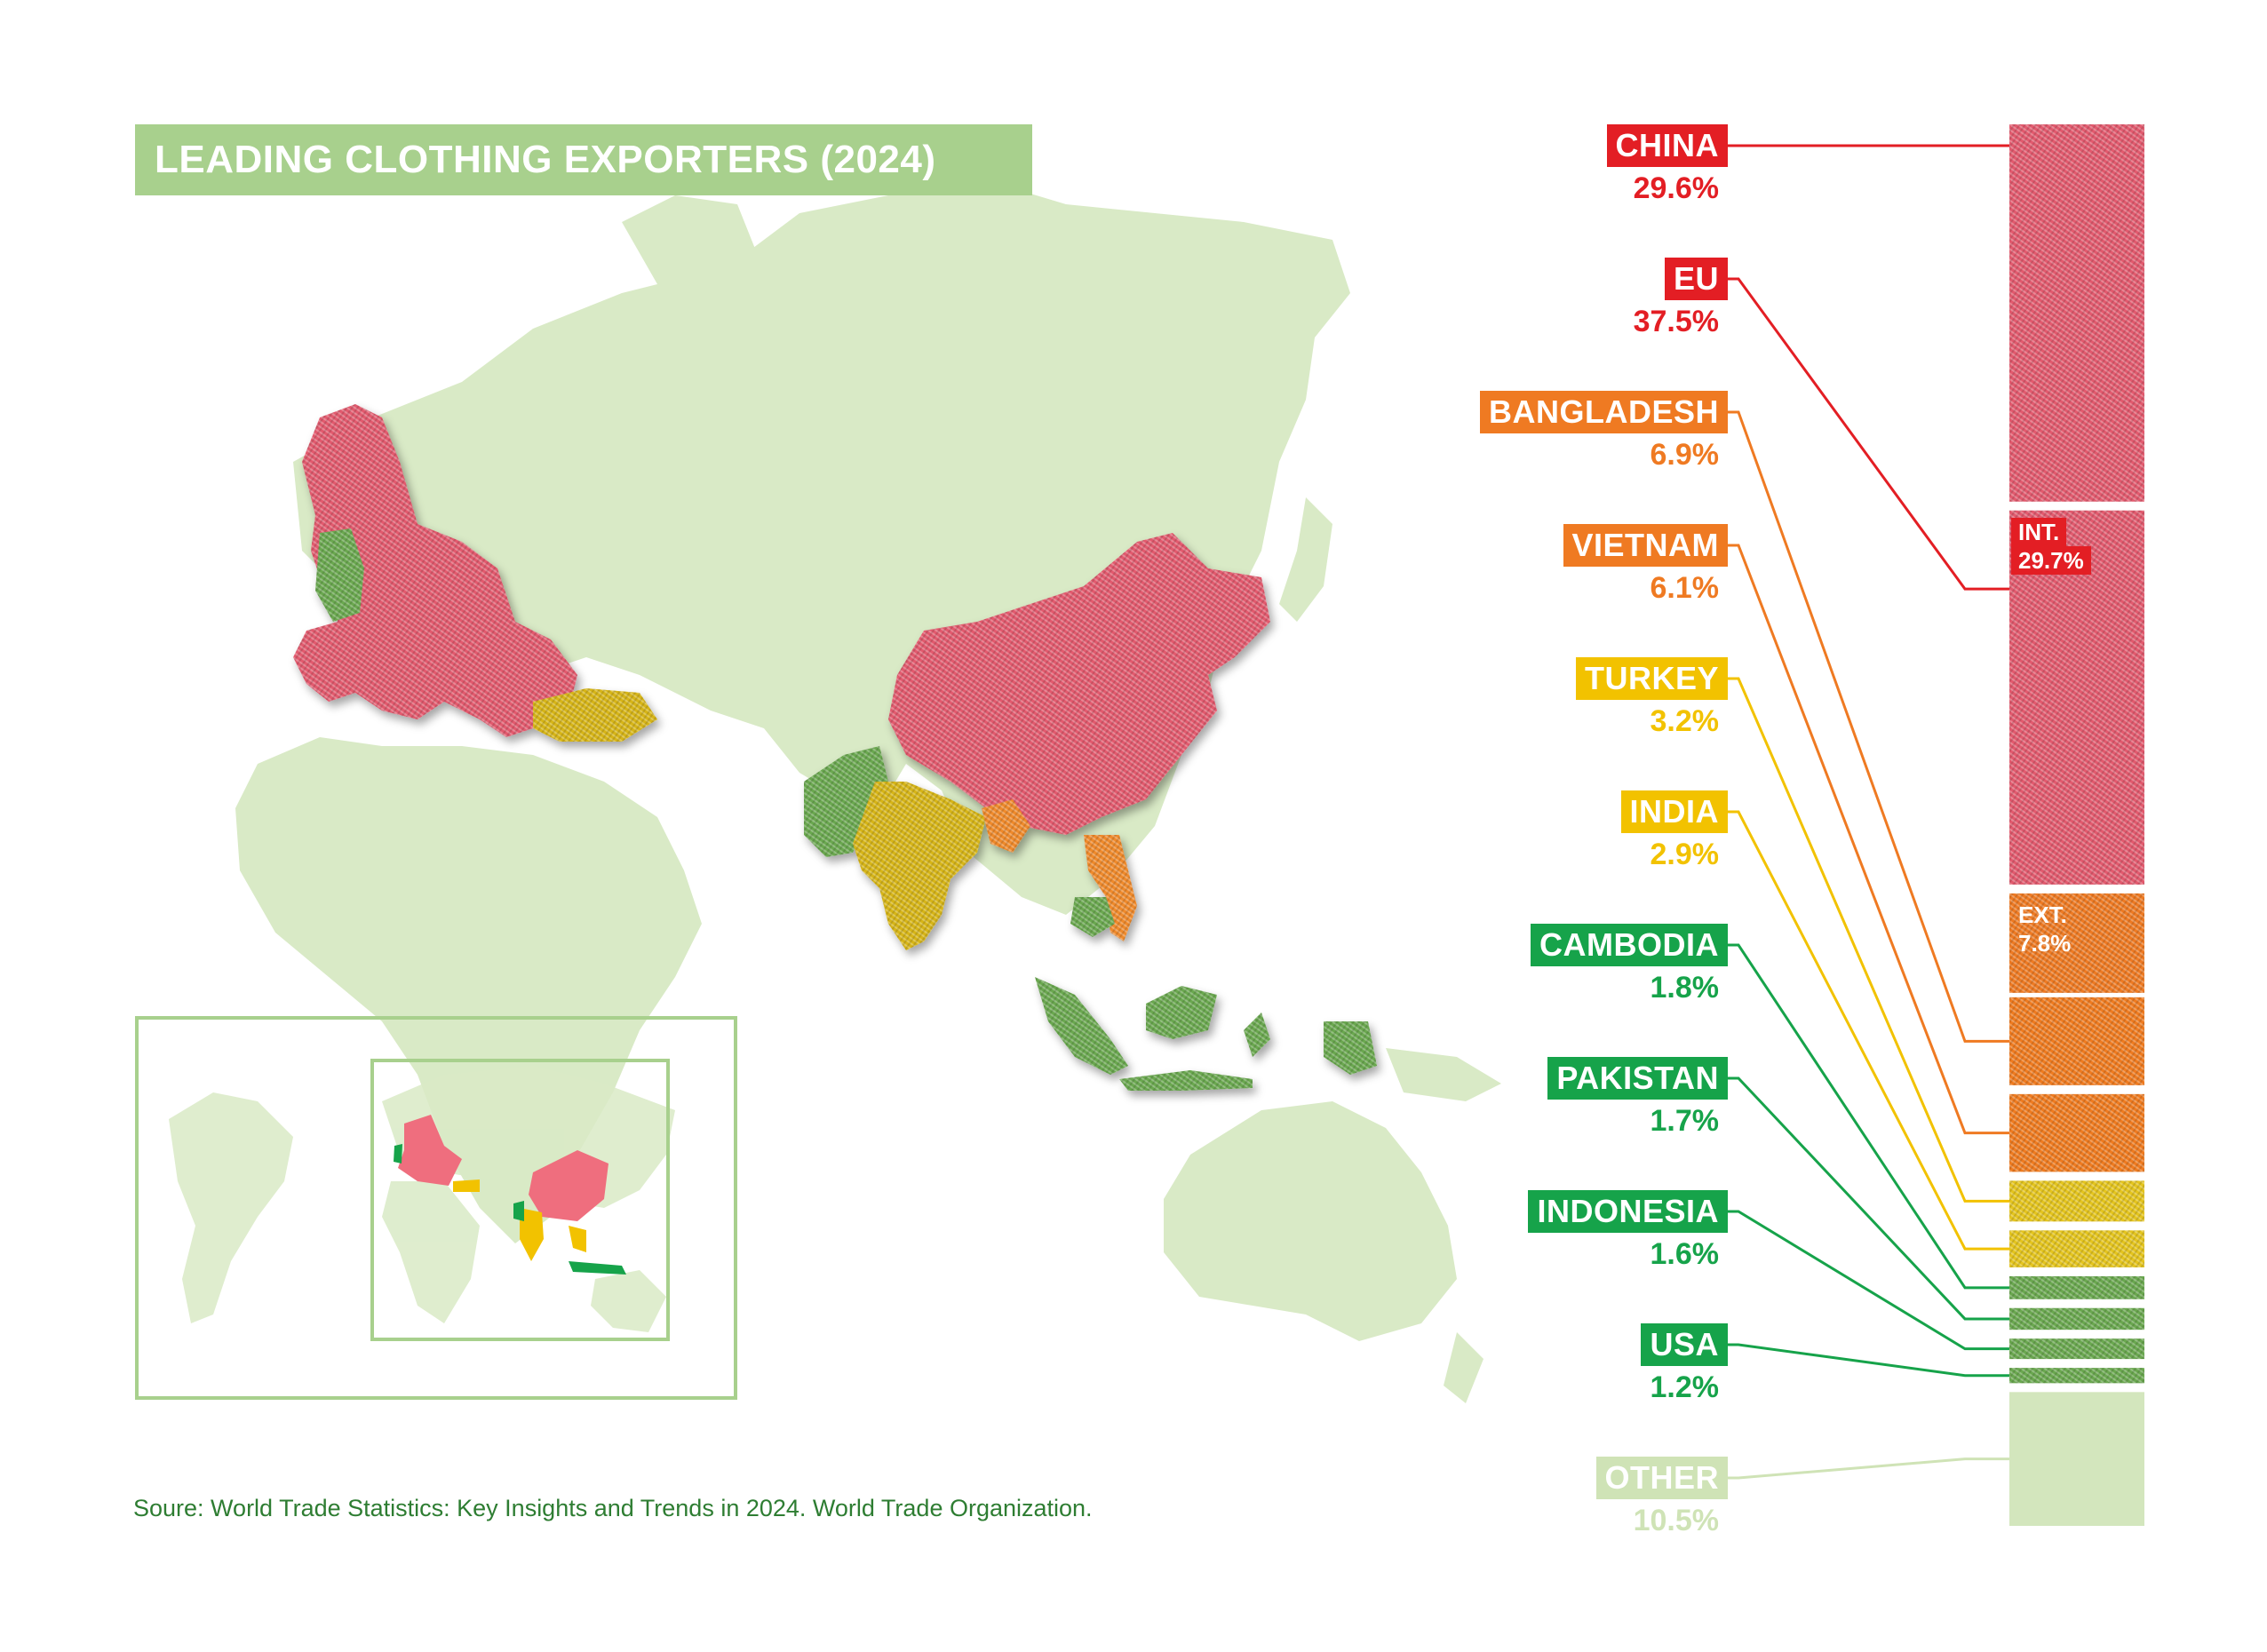  Describe the element at coordinates (1685, 1387) in the screenshot. I see `exporter-value: 1.2%` at that location.